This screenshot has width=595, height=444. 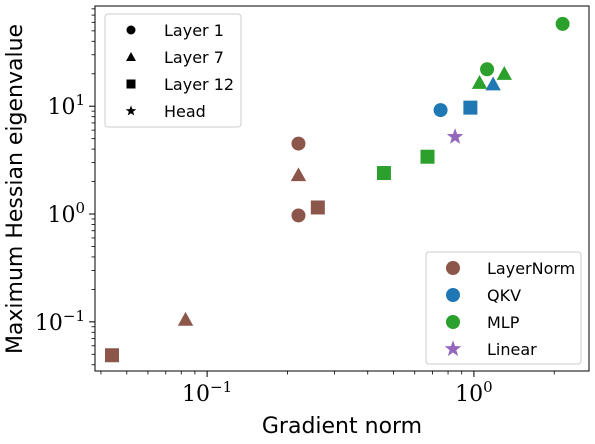 What do you see at coordinates (512, 349) in the screenshot?
I see `legend-label: Linear` at bounding box center [512, 349].